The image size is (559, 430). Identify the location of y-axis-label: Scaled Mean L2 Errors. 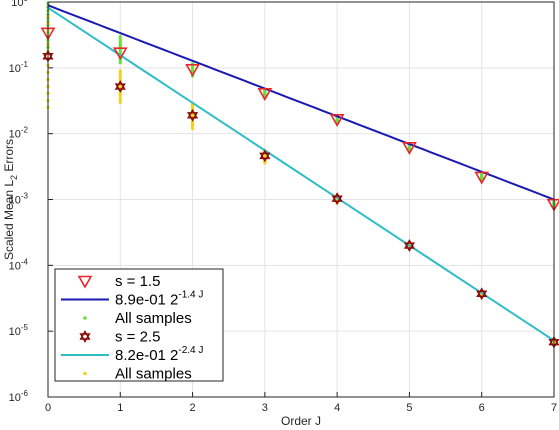
(10, 199).